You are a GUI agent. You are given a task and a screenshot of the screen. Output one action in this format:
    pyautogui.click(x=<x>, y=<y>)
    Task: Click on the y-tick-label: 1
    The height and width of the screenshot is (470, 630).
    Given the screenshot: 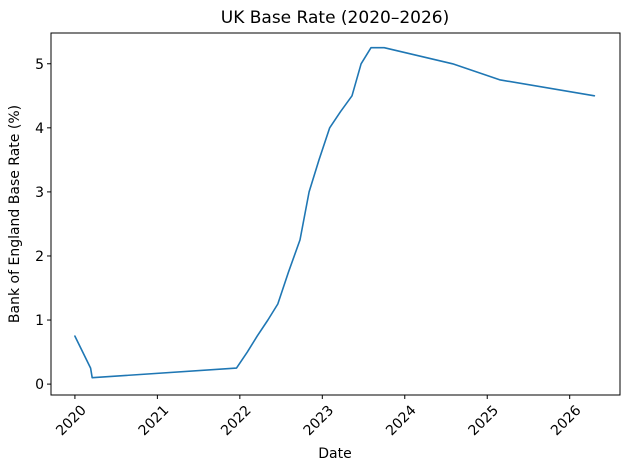 What is the action you would take?
    pyautogui.click(x=39, y=321)
    